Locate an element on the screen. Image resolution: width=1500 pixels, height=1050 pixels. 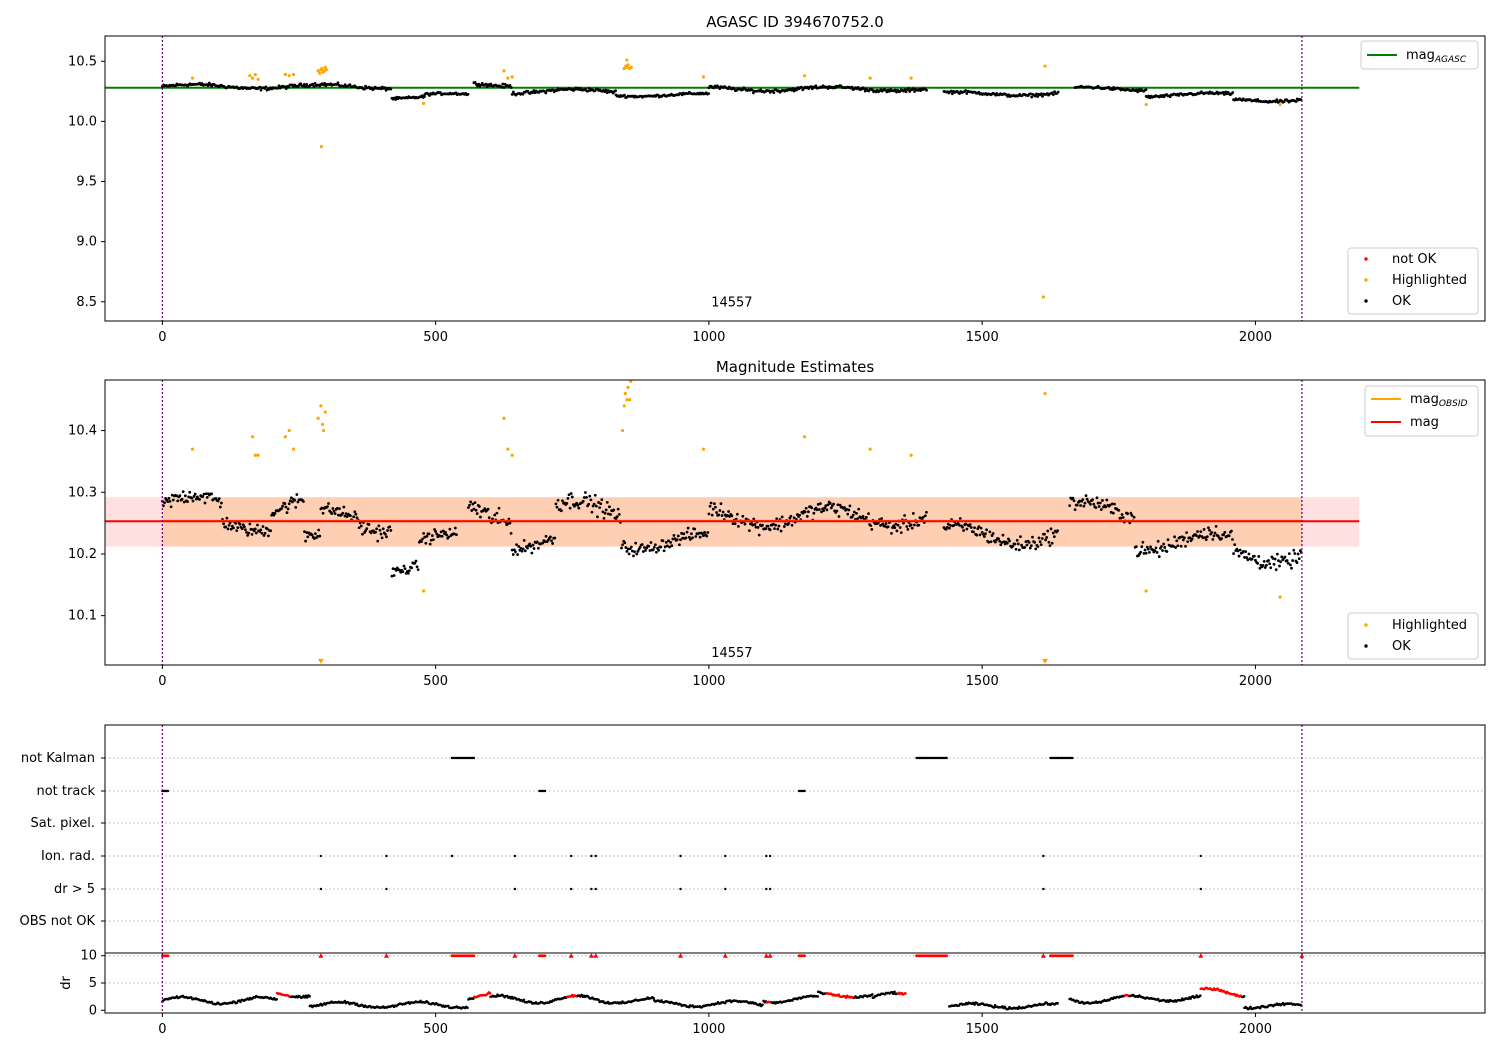
y-tick-label: 5 is located at coordinates (93, 983).